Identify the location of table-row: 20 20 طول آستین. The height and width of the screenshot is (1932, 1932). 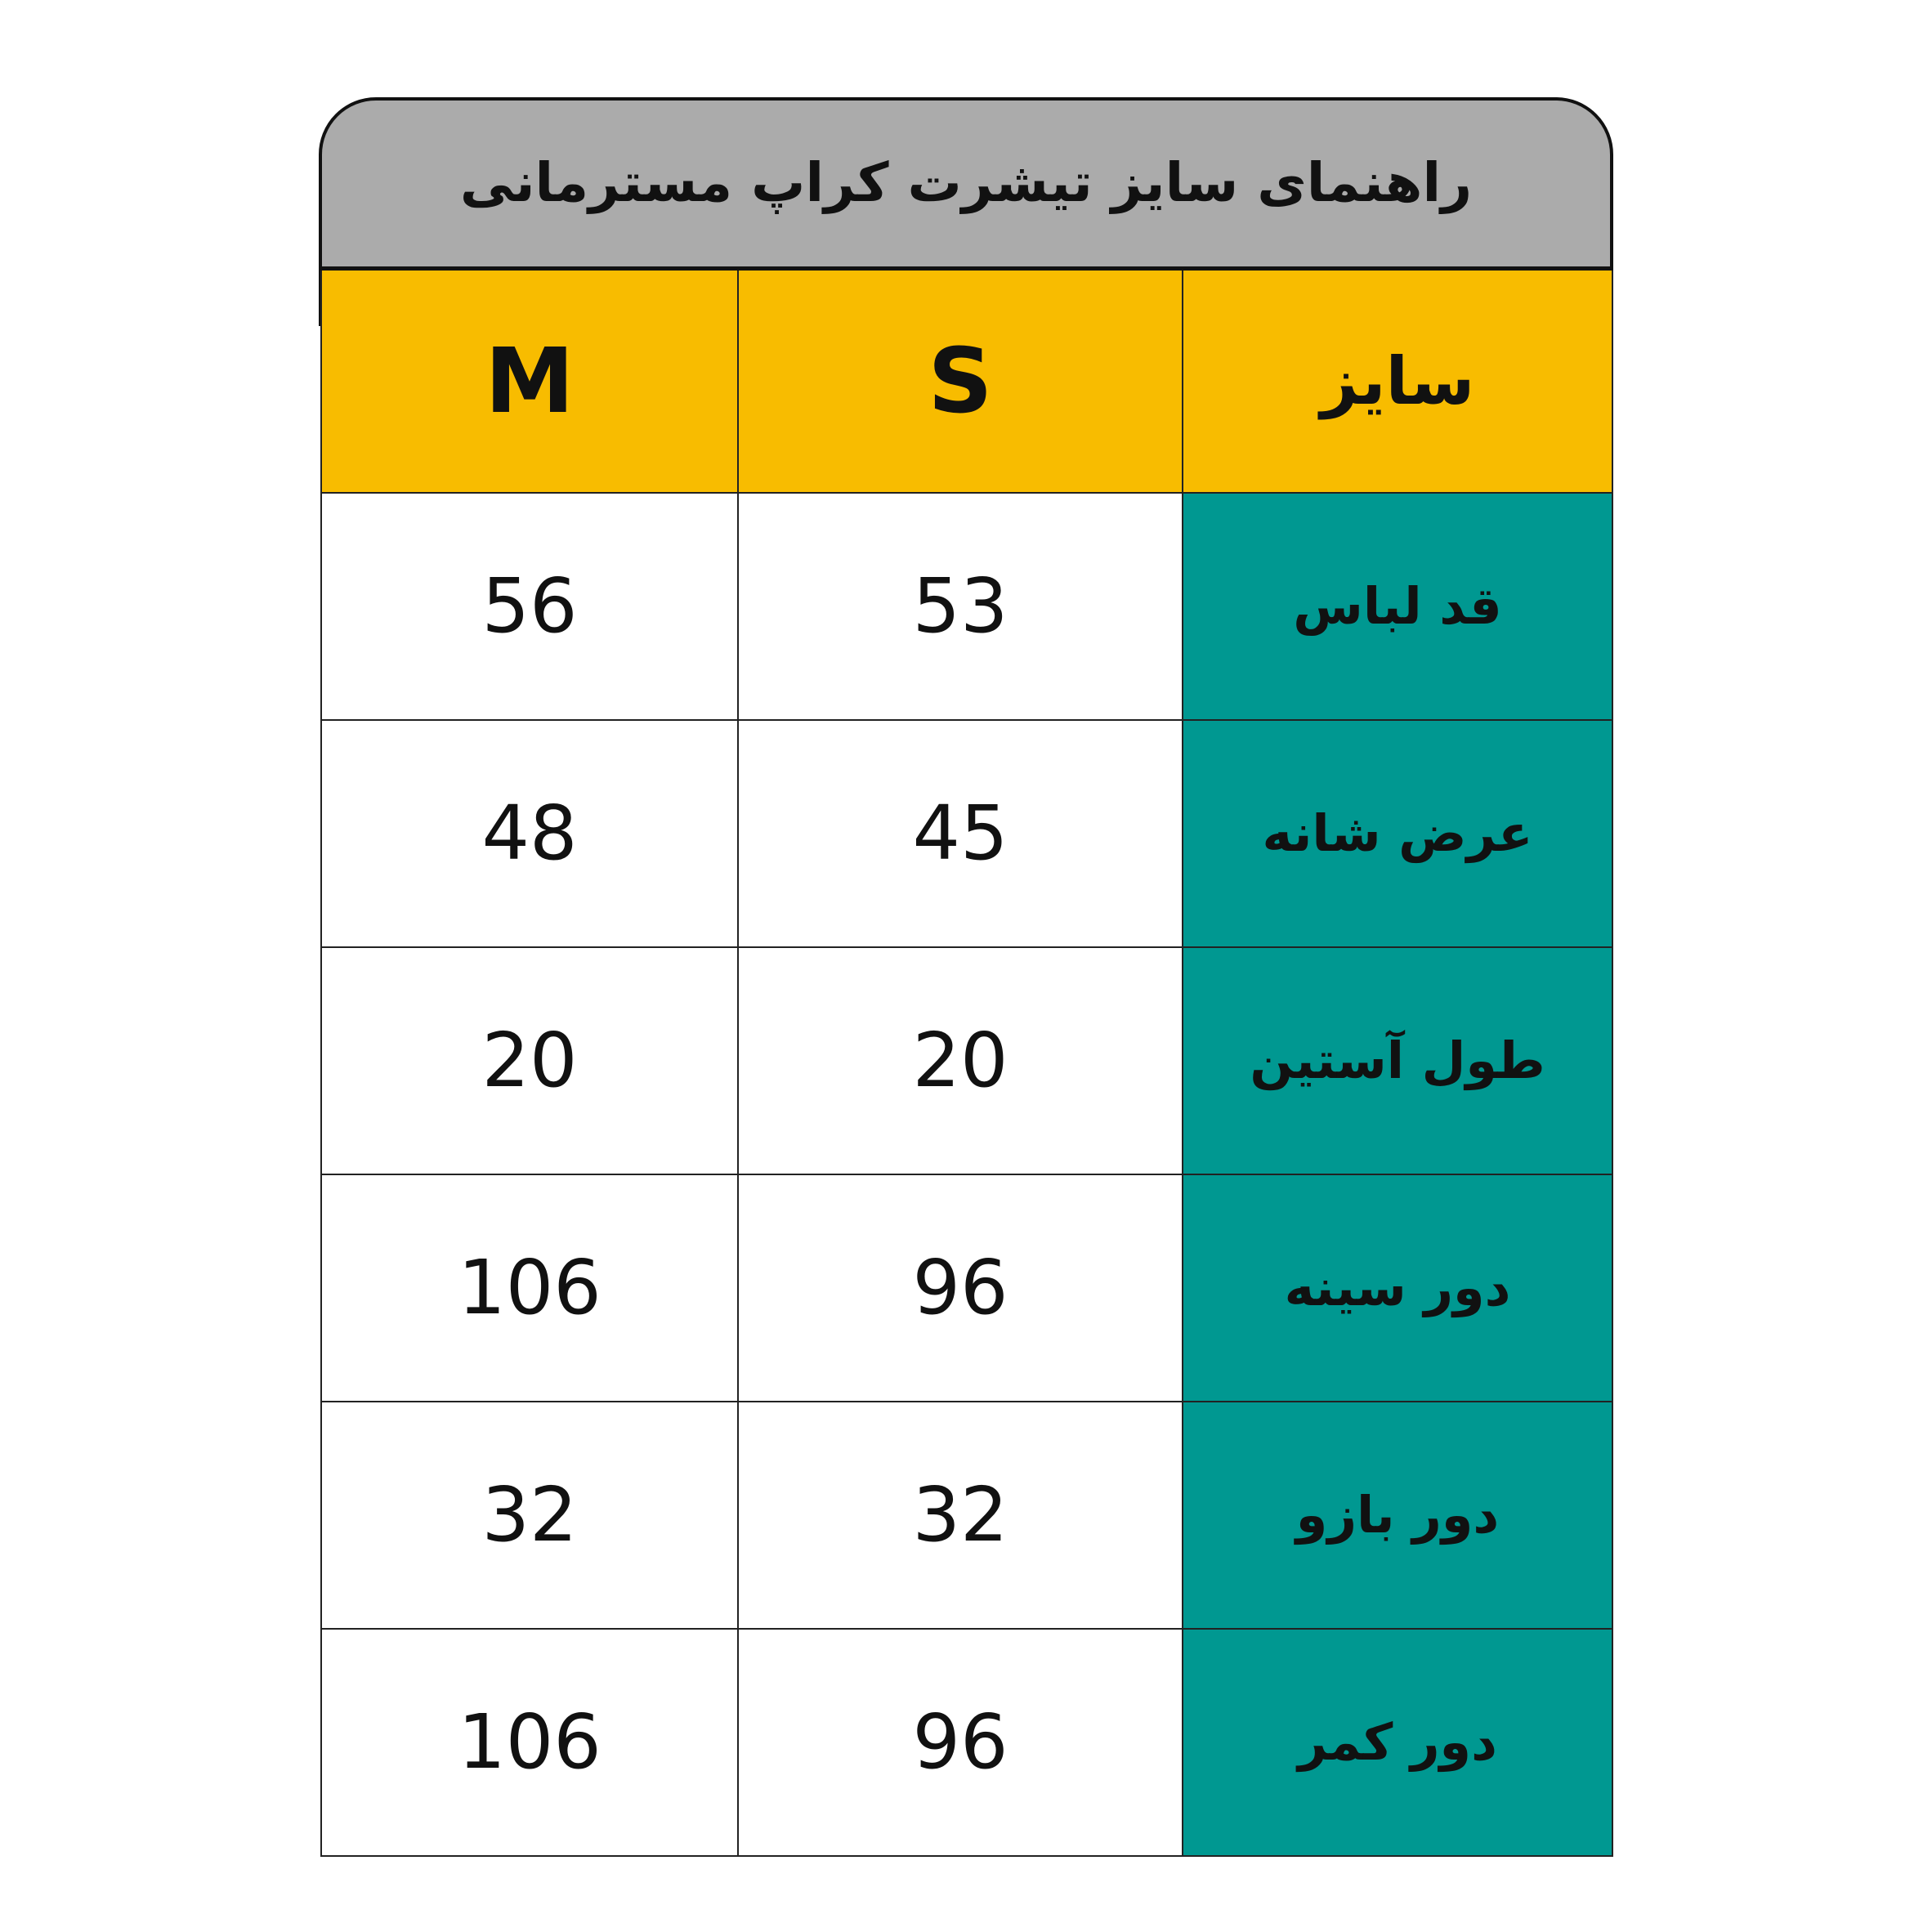
(966, 1060).